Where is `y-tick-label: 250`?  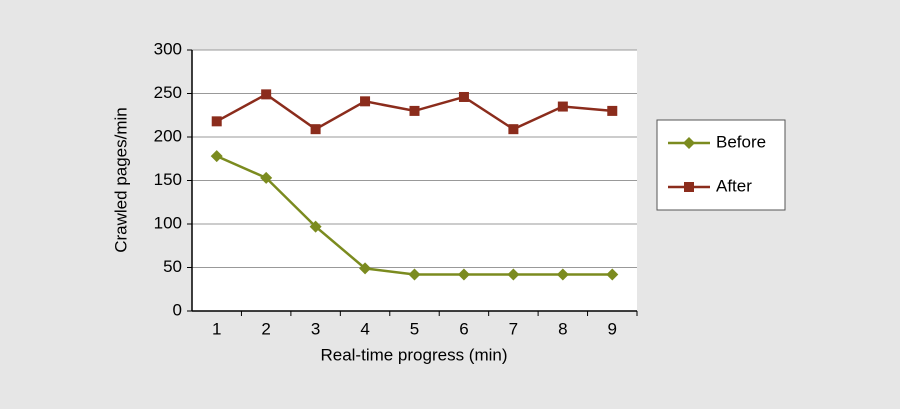 y-tick-label: 250 is located at coordinates (168, 92).